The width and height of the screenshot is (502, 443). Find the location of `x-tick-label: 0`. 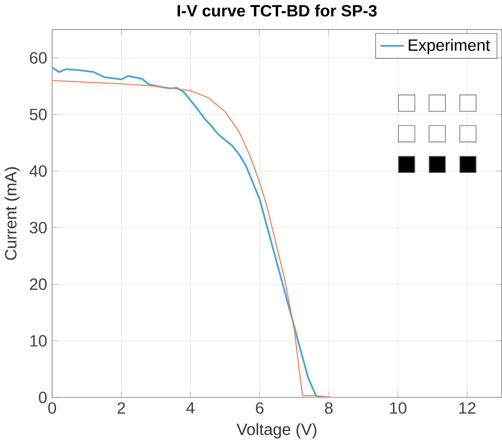

x-tick-label: 0 is located at coordinates (52, 408).